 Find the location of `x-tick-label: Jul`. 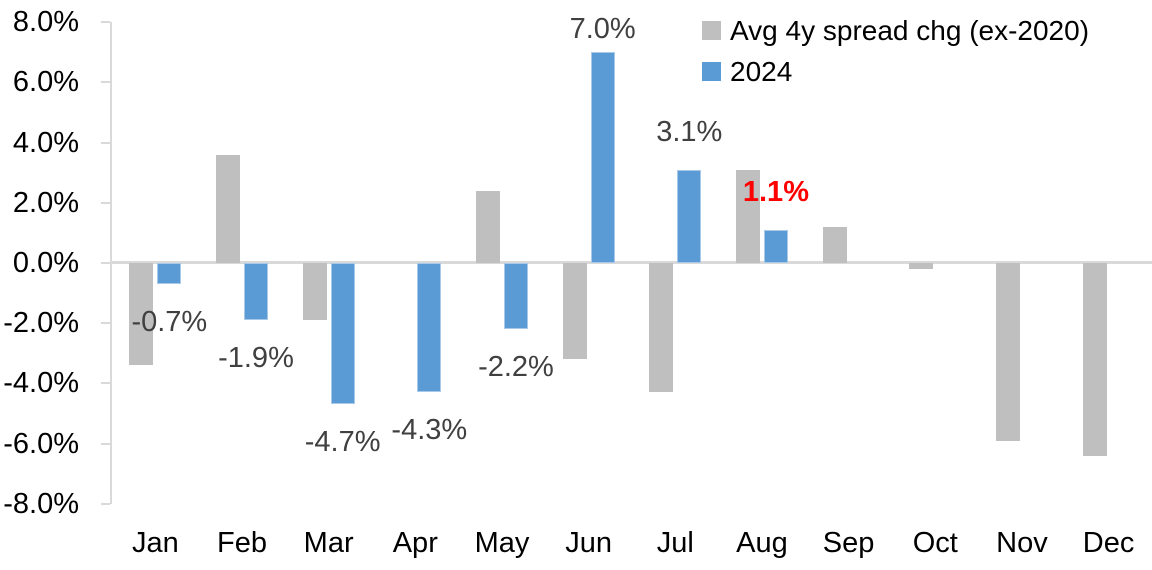

x-tick-label: Jul is located at coordinates (675, 543).